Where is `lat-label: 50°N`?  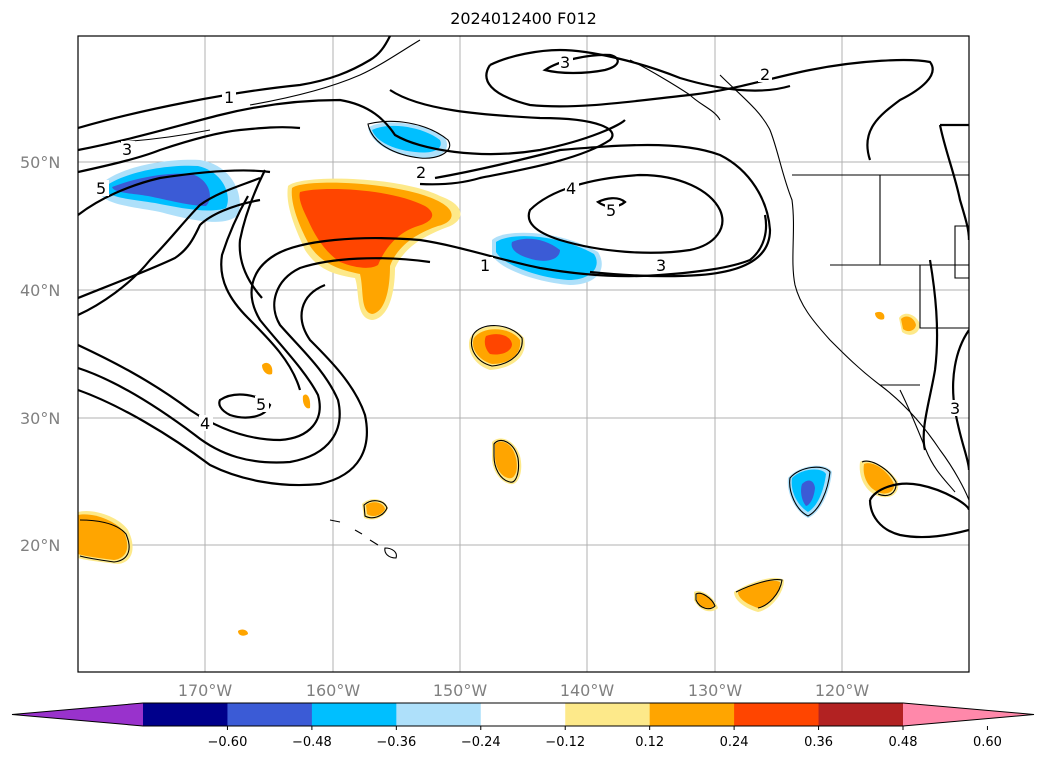
lat-label: 50°N is located at coordinates (40, 162).